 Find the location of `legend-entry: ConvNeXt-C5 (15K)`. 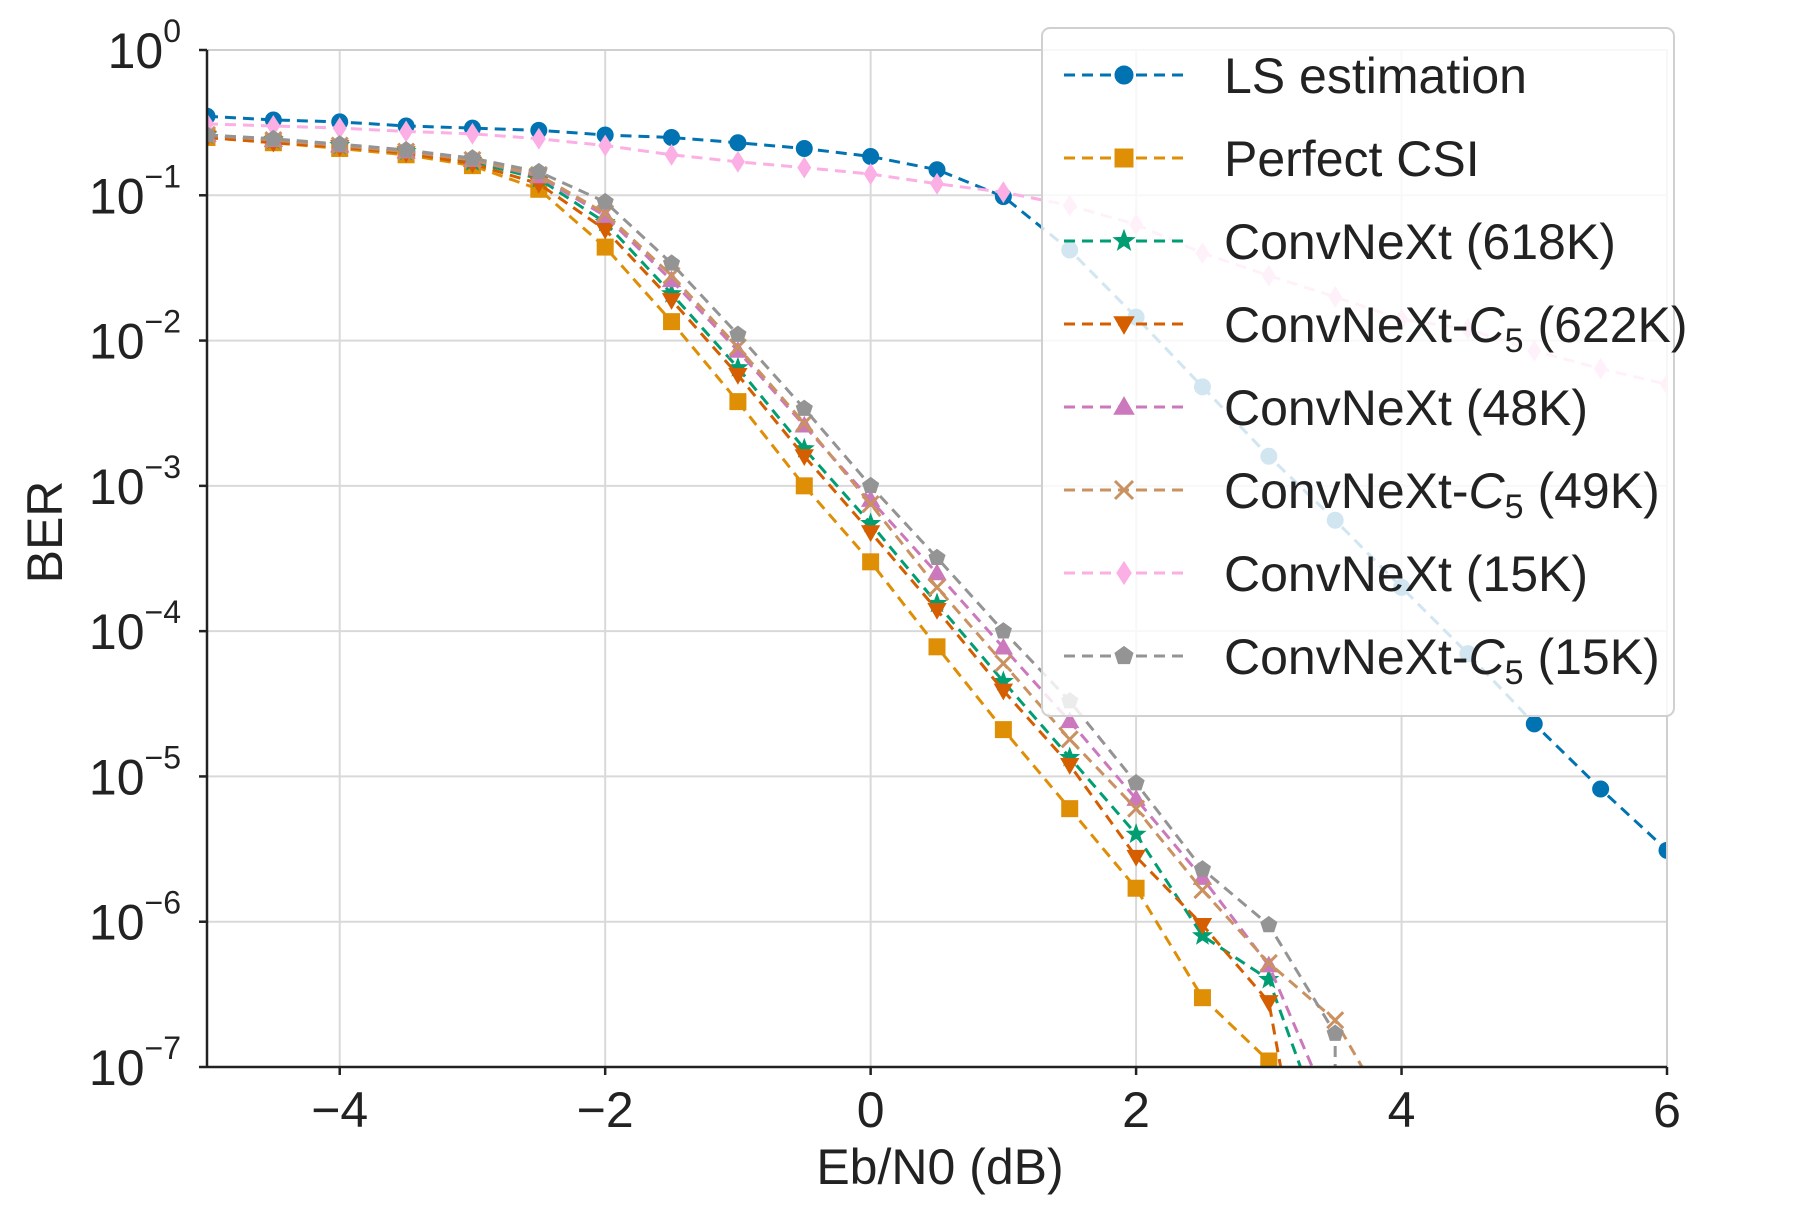

legend-entry: ConvNeXt-C5 (15K) is located at coordinates (1362, 660).